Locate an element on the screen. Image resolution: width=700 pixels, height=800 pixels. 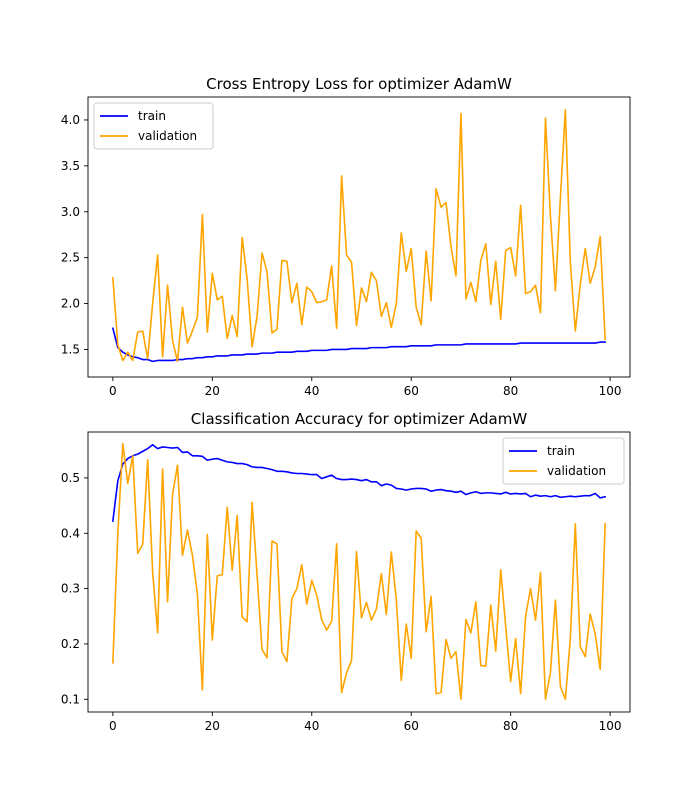
y-tick-label: 0.1 is located at coordinates (70, 699).